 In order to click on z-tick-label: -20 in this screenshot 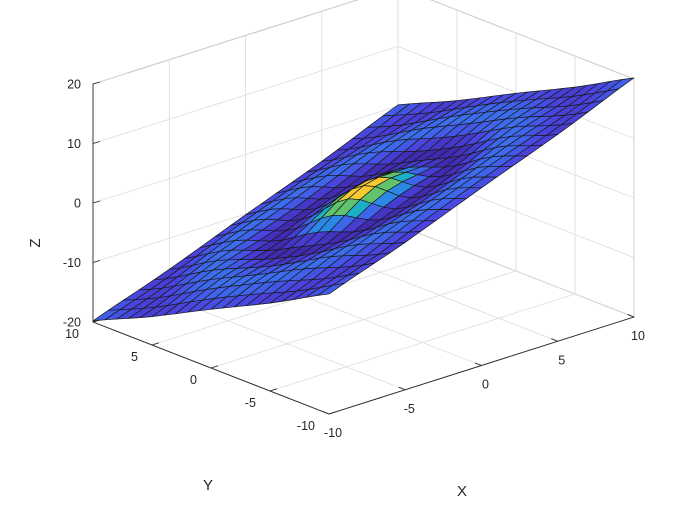, I will do `click(72, 323)`.